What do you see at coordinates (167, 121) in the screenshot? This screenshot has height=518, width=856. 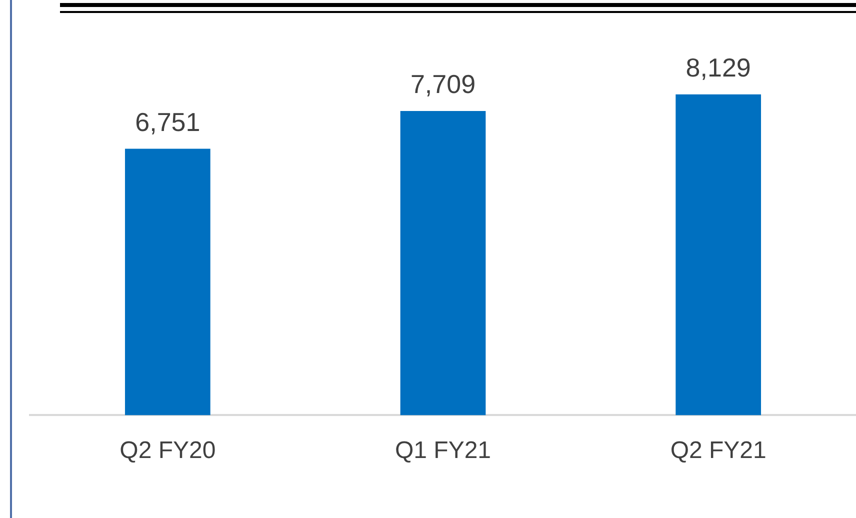 I see `data-label: 6,751` at bounding box center [167, 121].